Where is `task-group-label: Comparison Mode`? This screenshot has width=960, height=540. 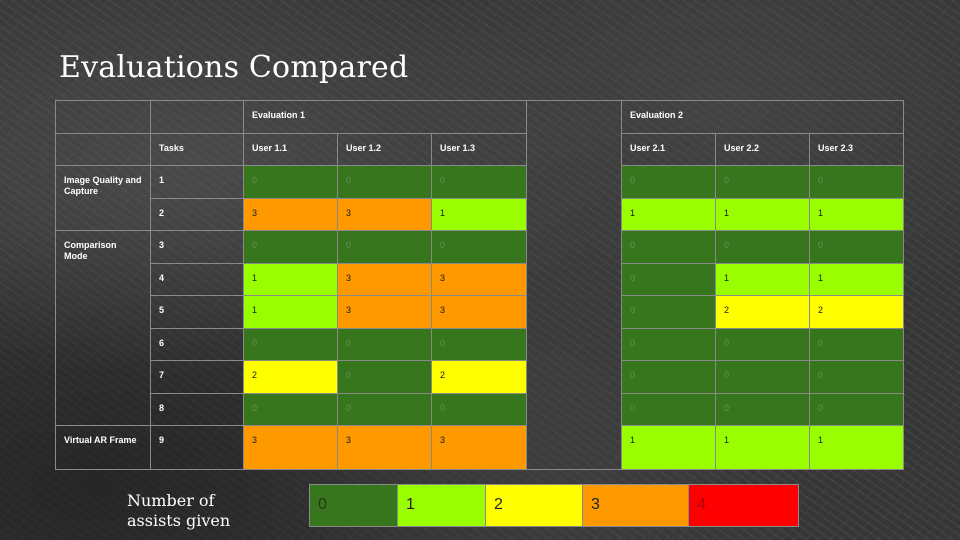 task-group-label: Comparison Mode is located at coordinates (103, 328).